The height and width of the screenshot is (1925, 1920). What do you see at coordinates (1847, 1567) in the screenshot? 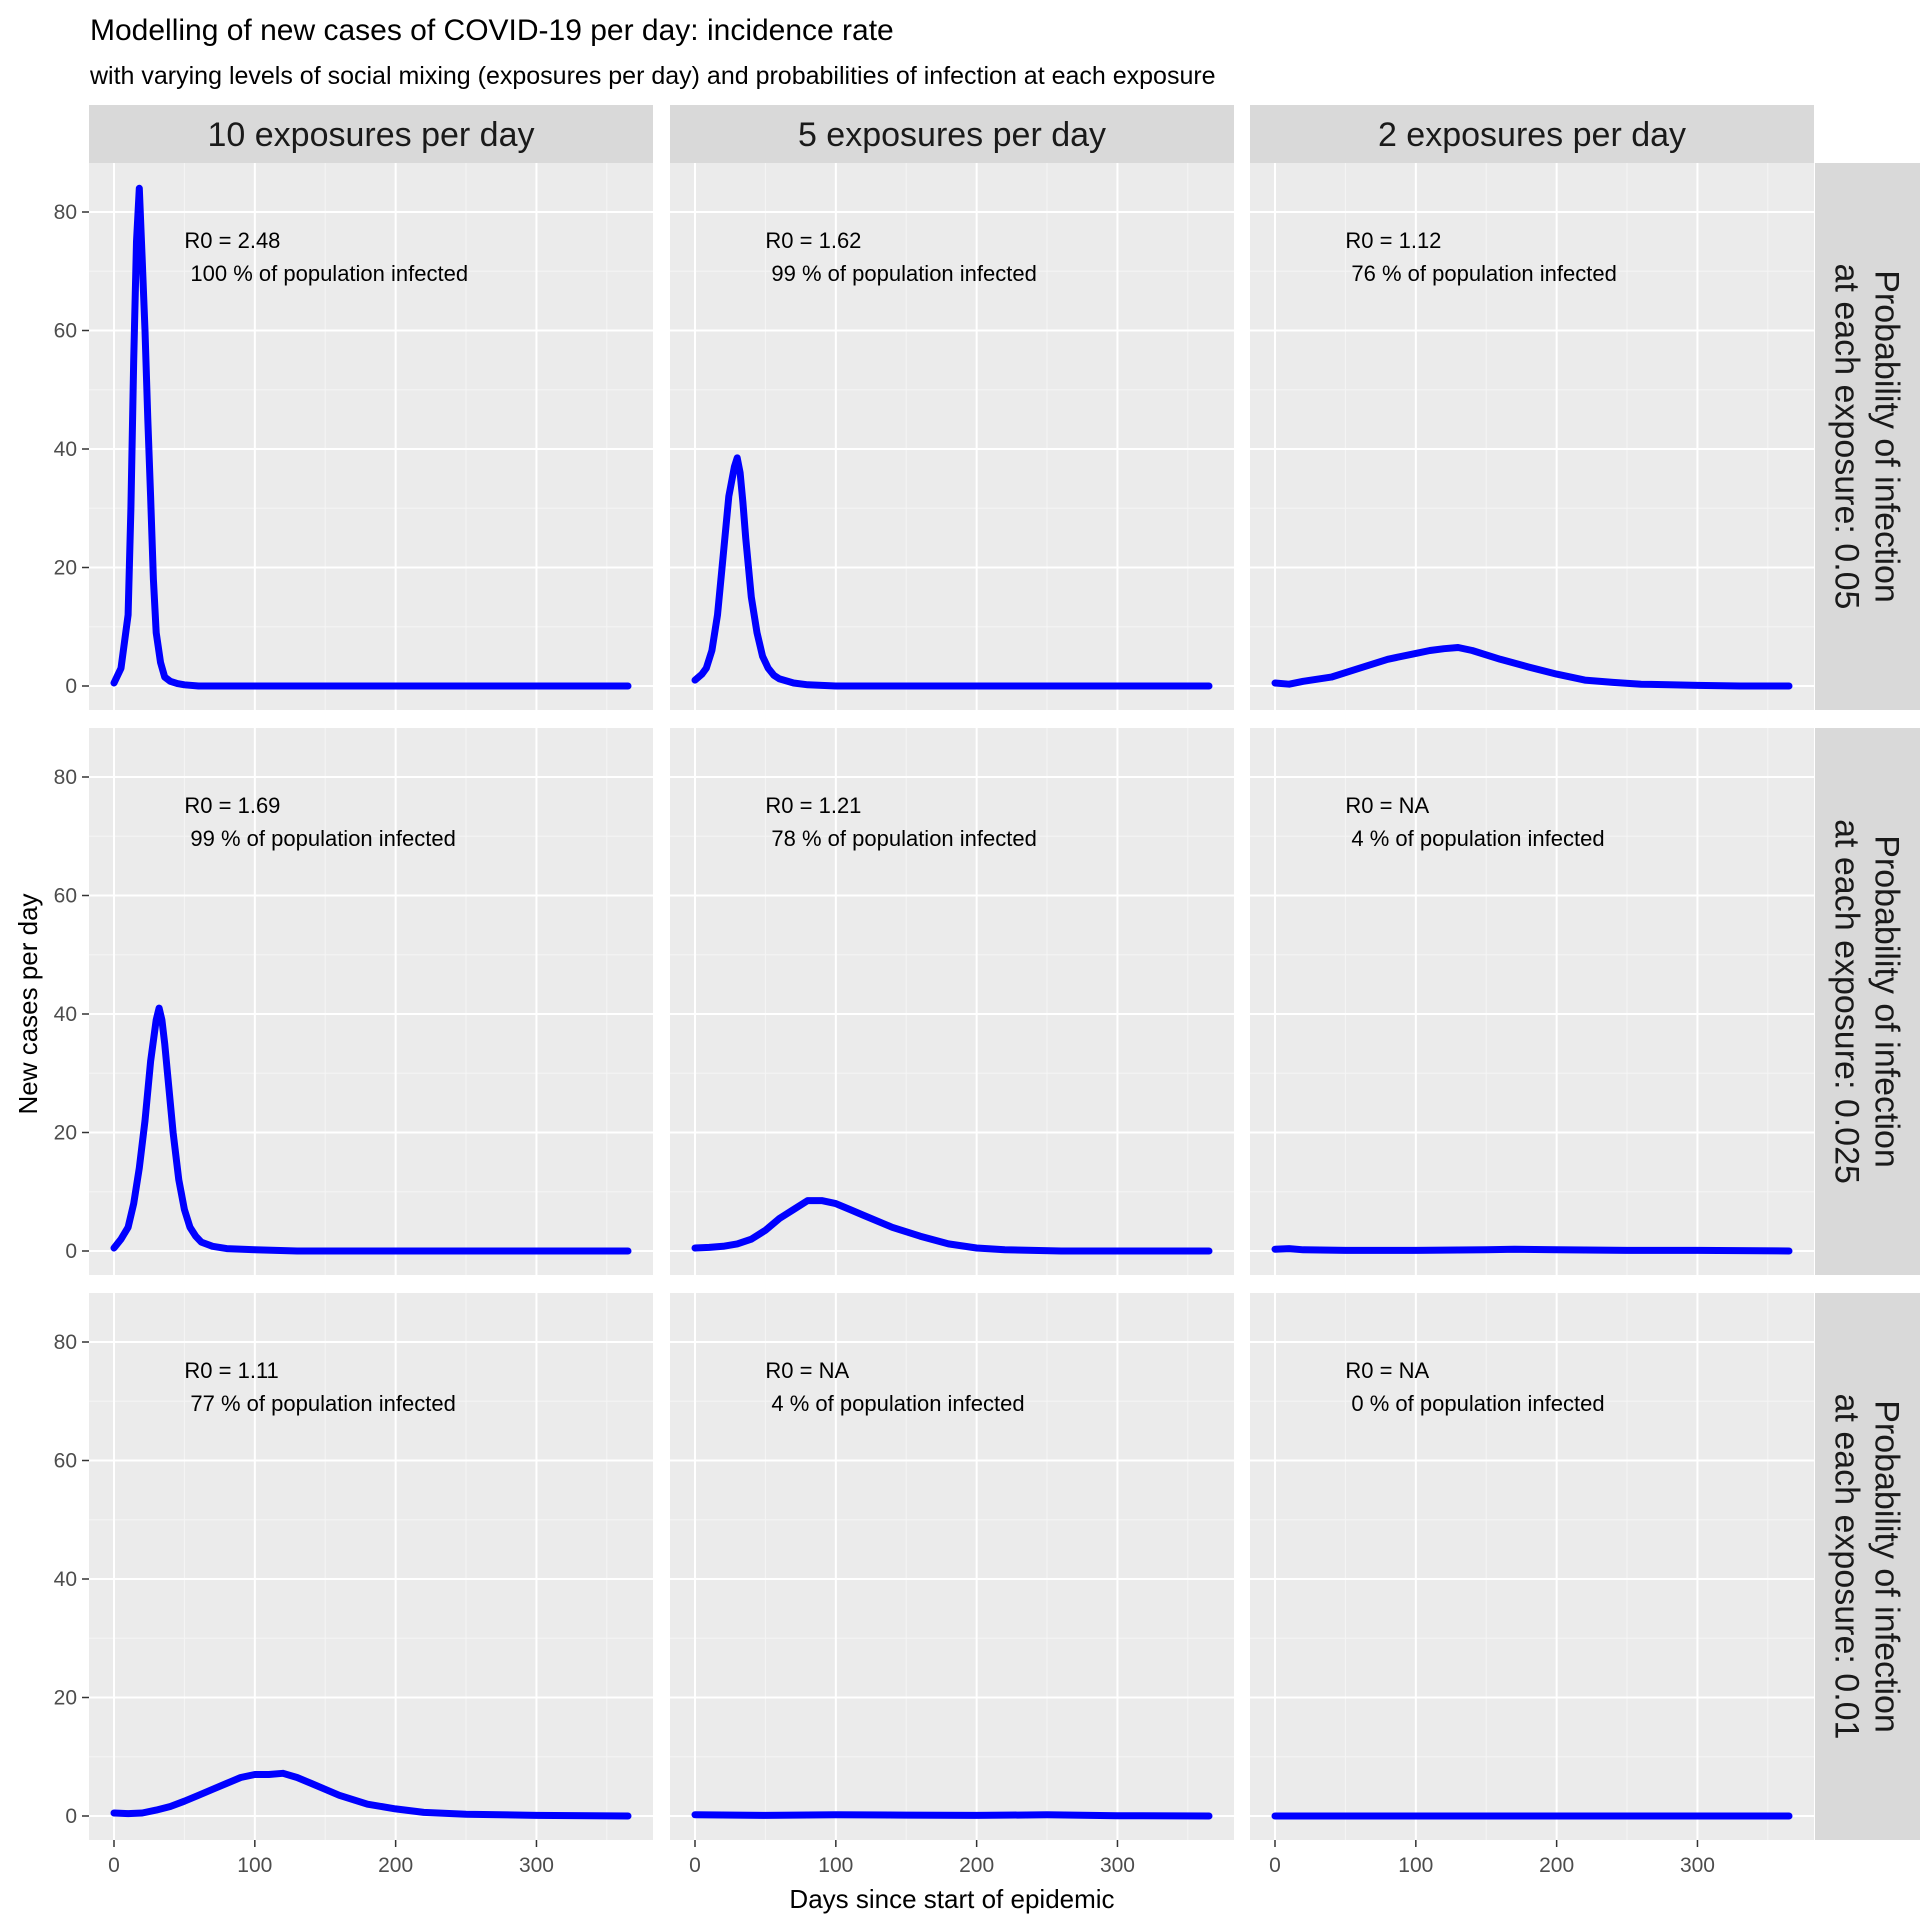
I see `row-strip-line: at each exposure: 0.01` at bounding box center [1847, 1567].